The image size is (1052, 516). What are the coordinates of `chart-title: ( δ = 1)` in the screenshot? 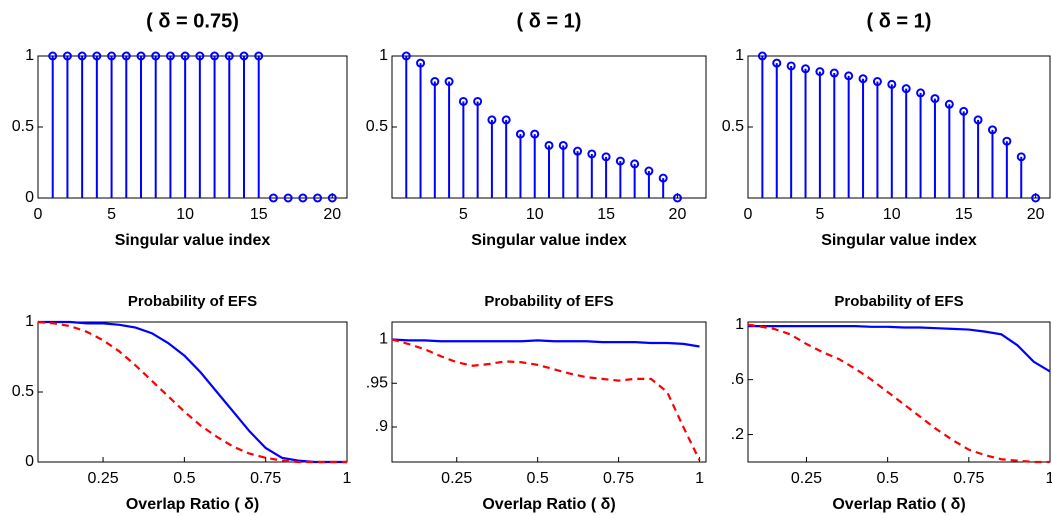 It's located at (549, 21).